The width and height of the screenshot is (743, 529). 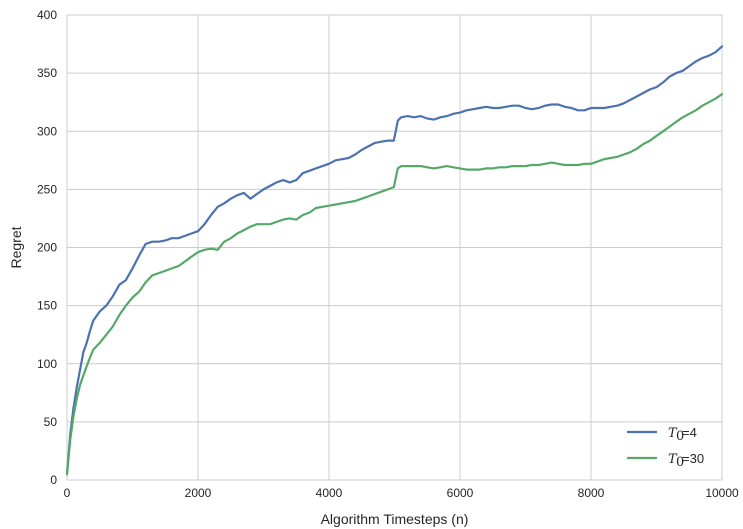 What do you see at coordinates (47, 131) in the screenshot?
I see `y-tick-label: 300` at bounding box center [47, 131].